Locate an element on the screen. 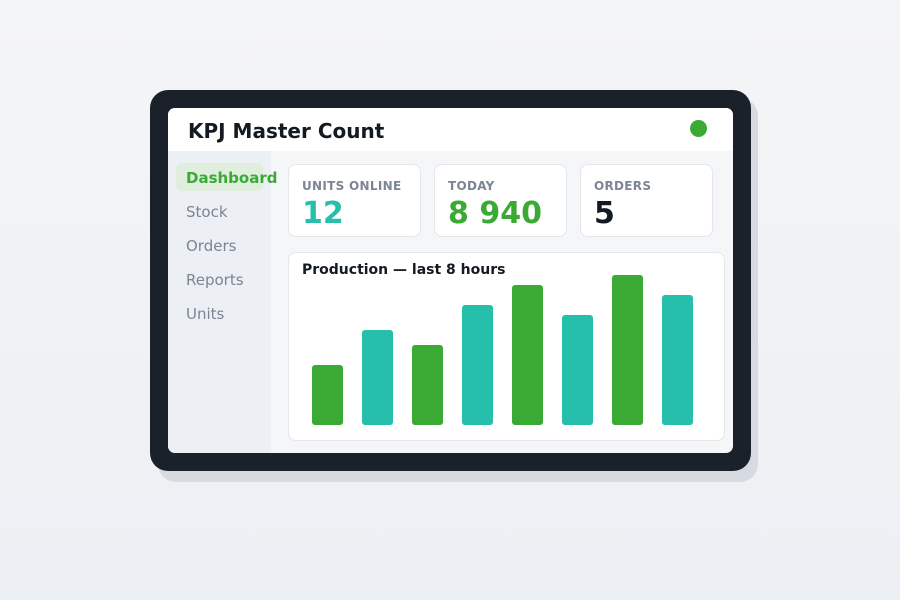  stat-value: 5 is located at coordinates (604, 213).